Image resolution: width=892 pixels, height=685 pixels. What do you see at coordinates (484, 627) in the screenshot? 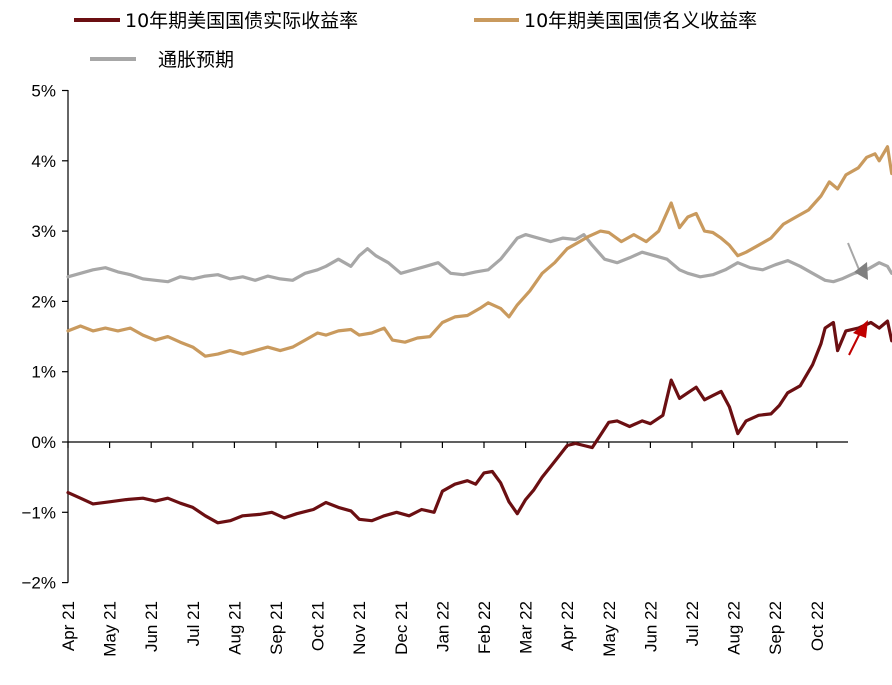
I see `x-tick-label: Feb 22` at bounding box center [484, 627].